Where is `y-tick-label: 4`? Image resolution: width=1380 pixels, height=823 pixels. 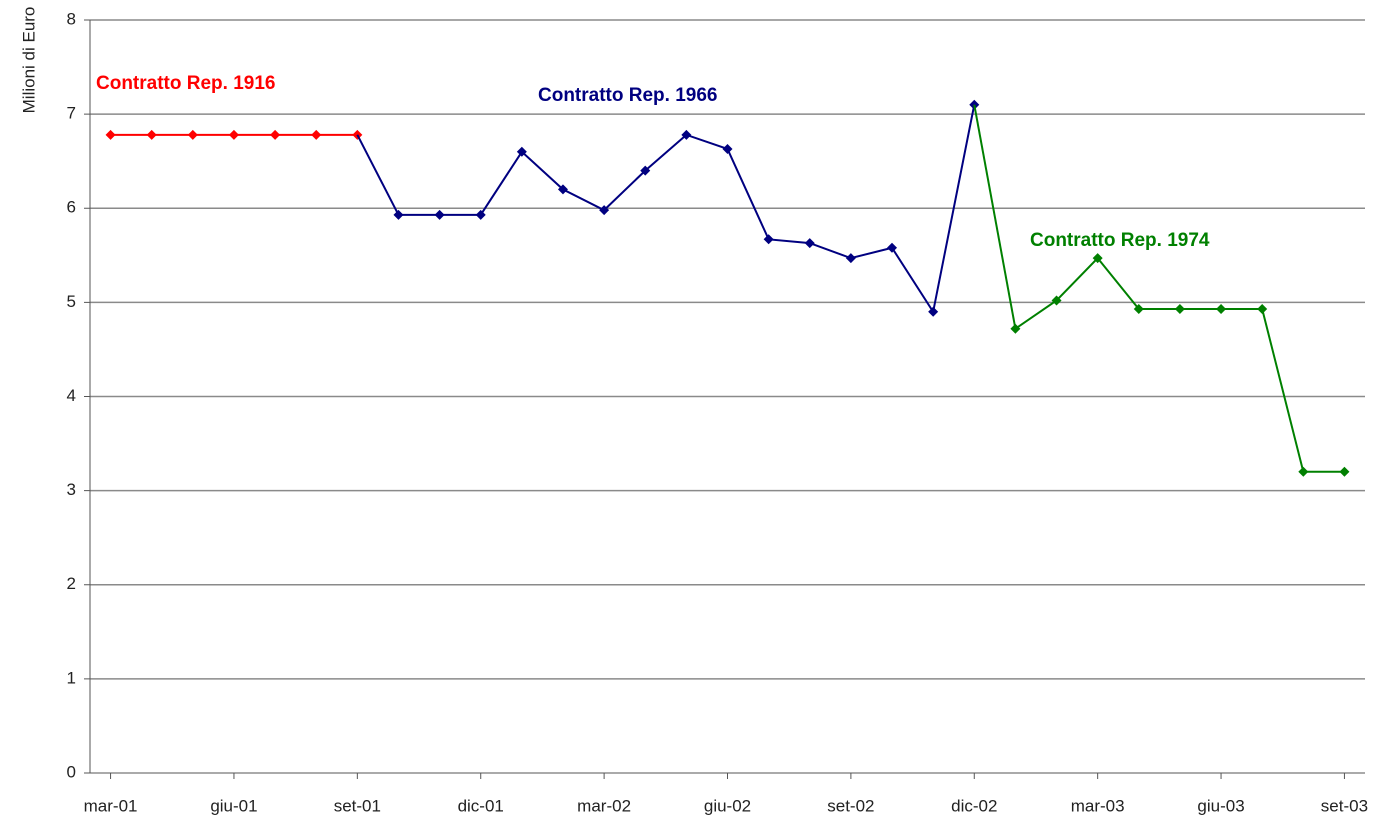
y-tick-label: 4 is located at coordinates (71, 395).